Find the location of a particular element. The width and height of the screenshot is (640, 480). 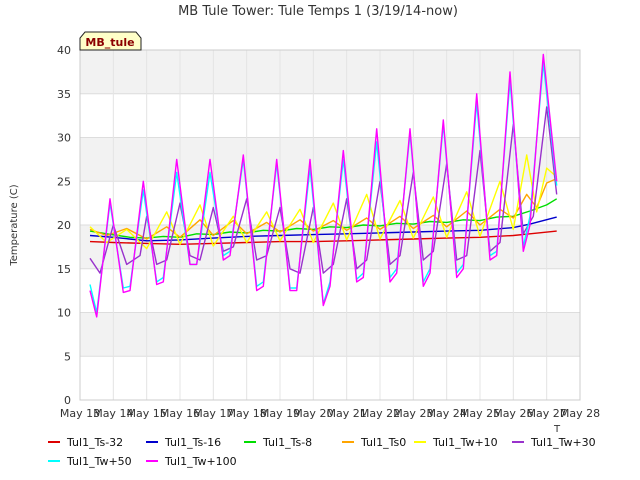

x-tick-label: May 14 is located at coordinates (113, 413).